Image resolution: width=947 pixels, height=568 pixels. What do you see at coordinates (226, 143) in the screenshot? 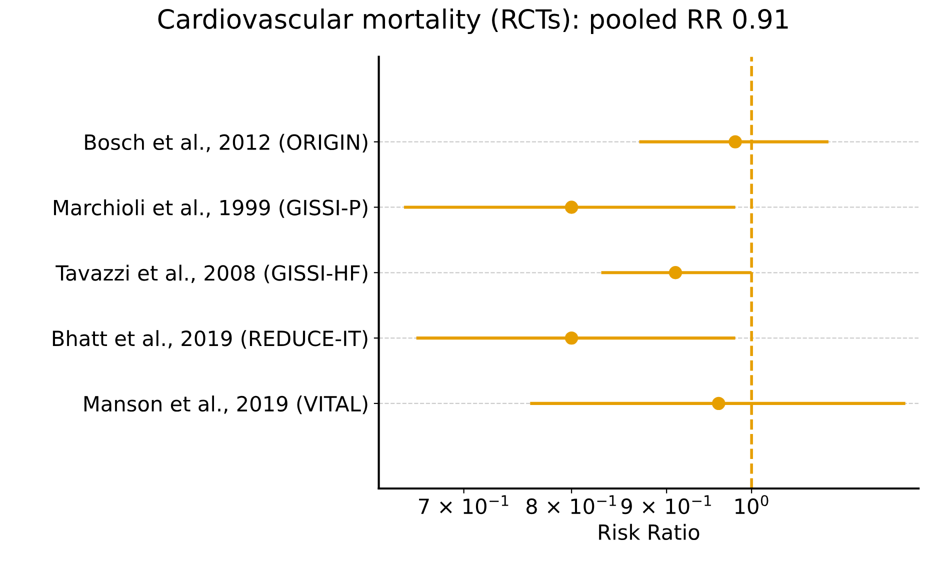
I see `y-tick-label: Bosch et al., 2012 (ORIGIN)` at bounding box center [226, 143].